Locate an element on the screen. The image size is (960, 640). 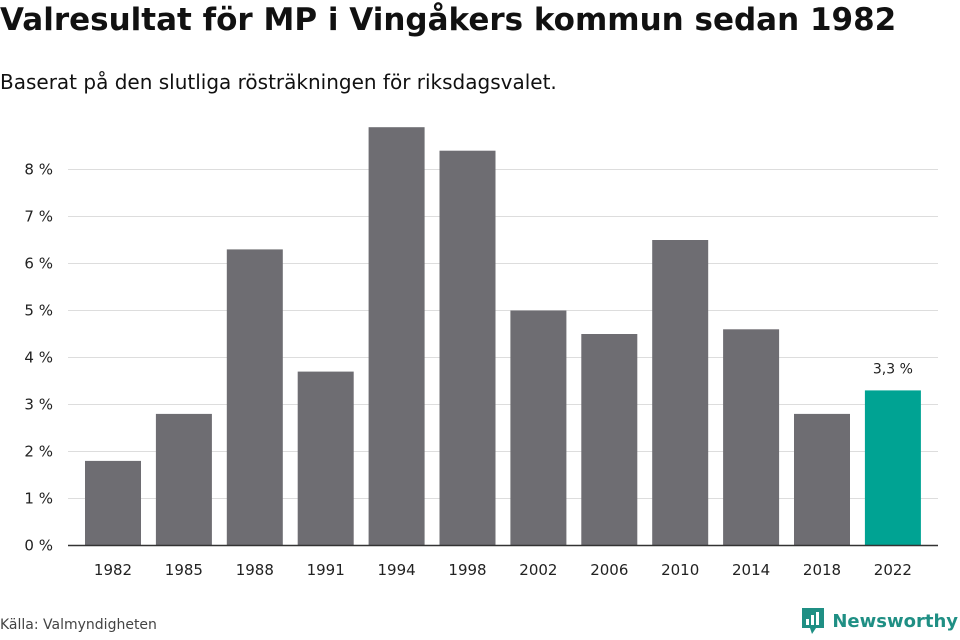
x-tick-label: 2018 is located at coordinates (822, 570).